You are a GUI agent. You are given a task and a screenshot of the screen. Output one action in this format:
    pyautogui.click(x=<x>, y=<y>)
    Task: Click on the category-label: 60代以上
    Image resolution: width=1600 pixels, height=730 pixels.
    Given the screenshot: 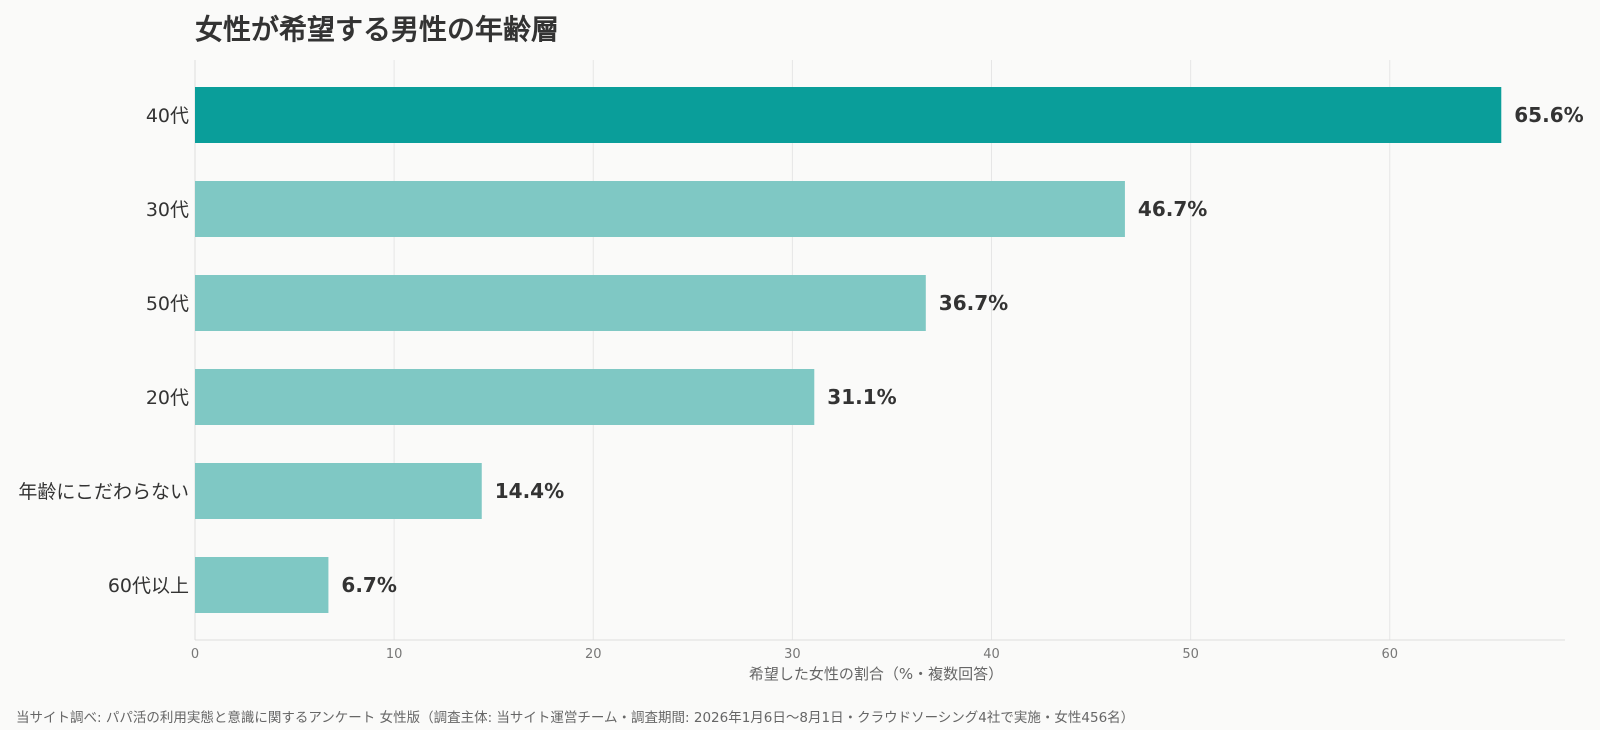 What is the action you would take?
    pyautogui.click(x=148, y=586)
    